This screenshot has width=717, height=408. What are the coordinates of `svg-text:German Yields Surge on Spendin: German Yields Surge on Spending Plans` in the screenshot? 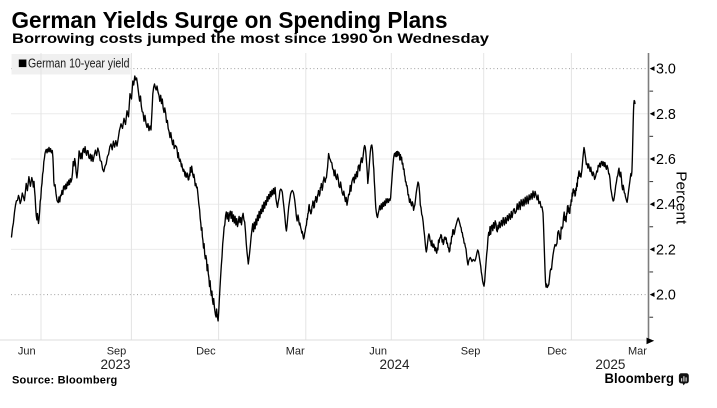 It's located at (230, 20).